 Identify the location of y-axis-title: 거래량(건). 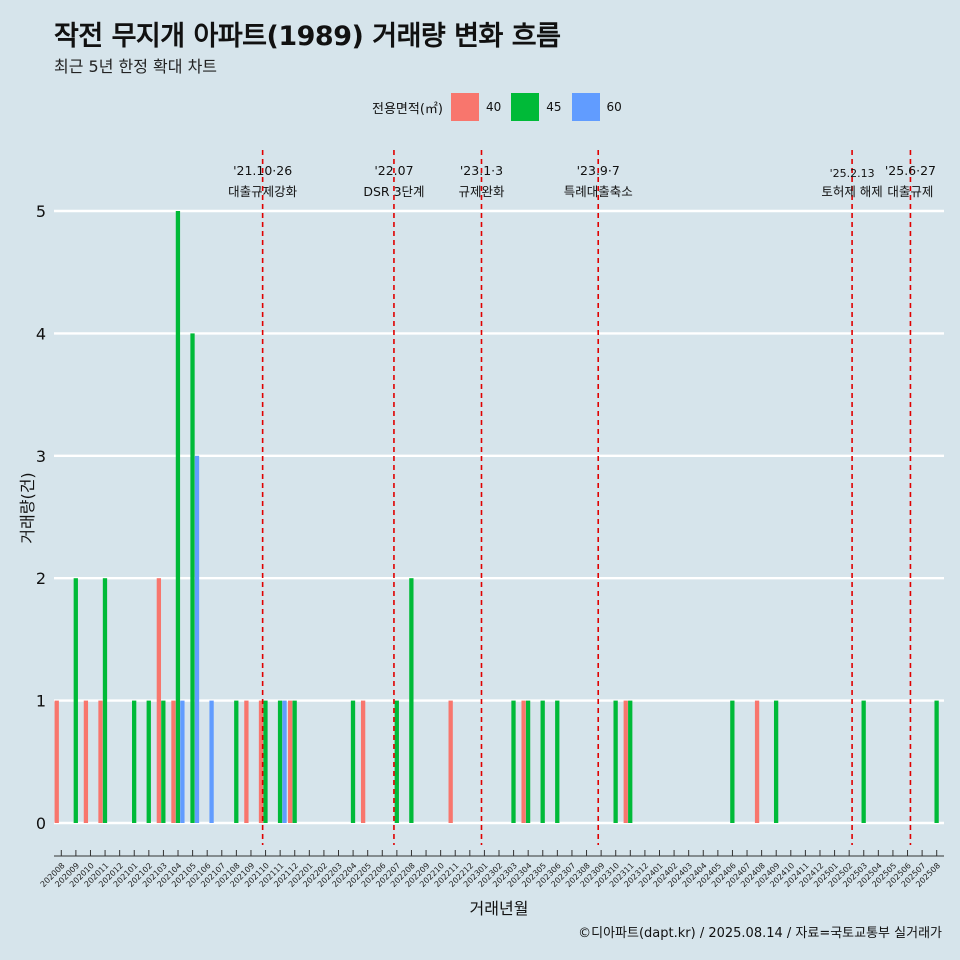
(27, 507).